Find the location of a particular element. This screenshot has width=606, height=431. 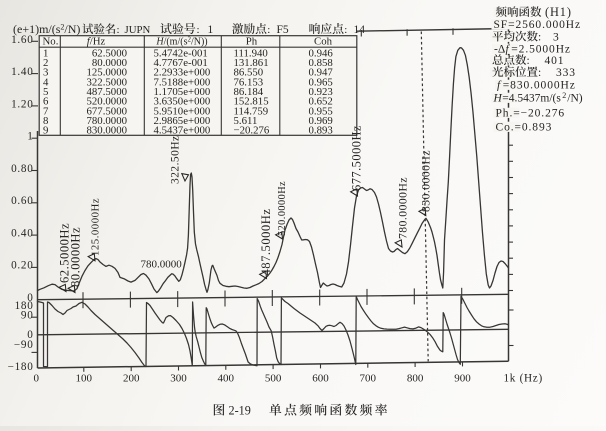

svg-text: 5.4742e-001 is located at coordinates (181, 53).